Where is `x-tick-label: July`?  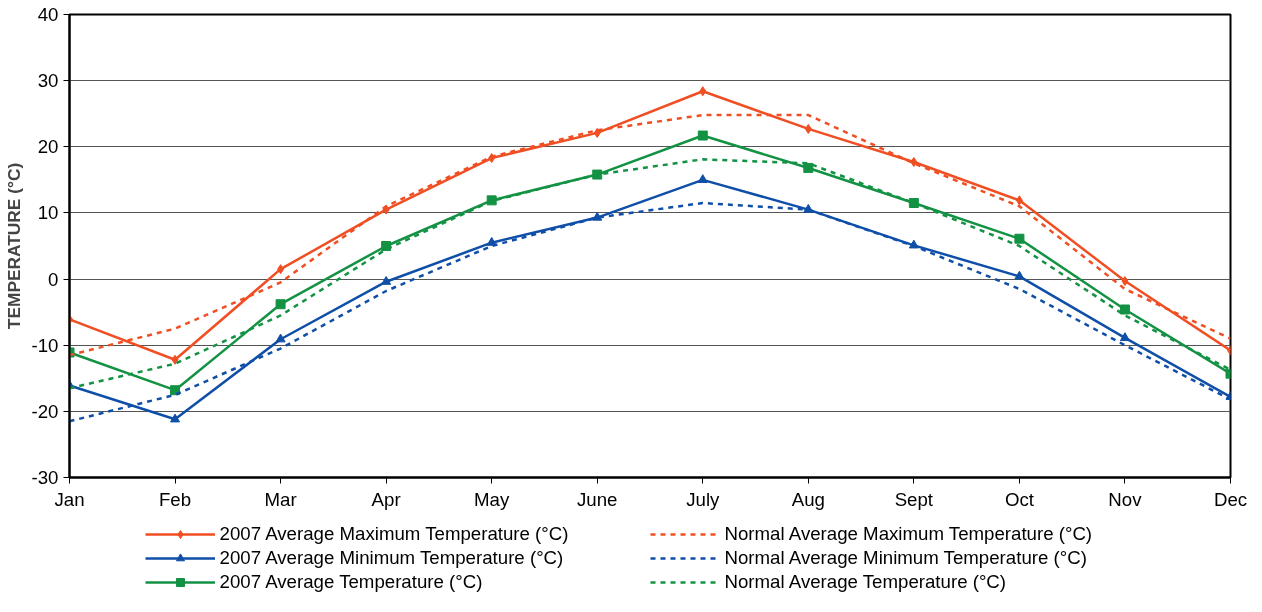 x-tick-label: July is located at coordinates (703, 499).